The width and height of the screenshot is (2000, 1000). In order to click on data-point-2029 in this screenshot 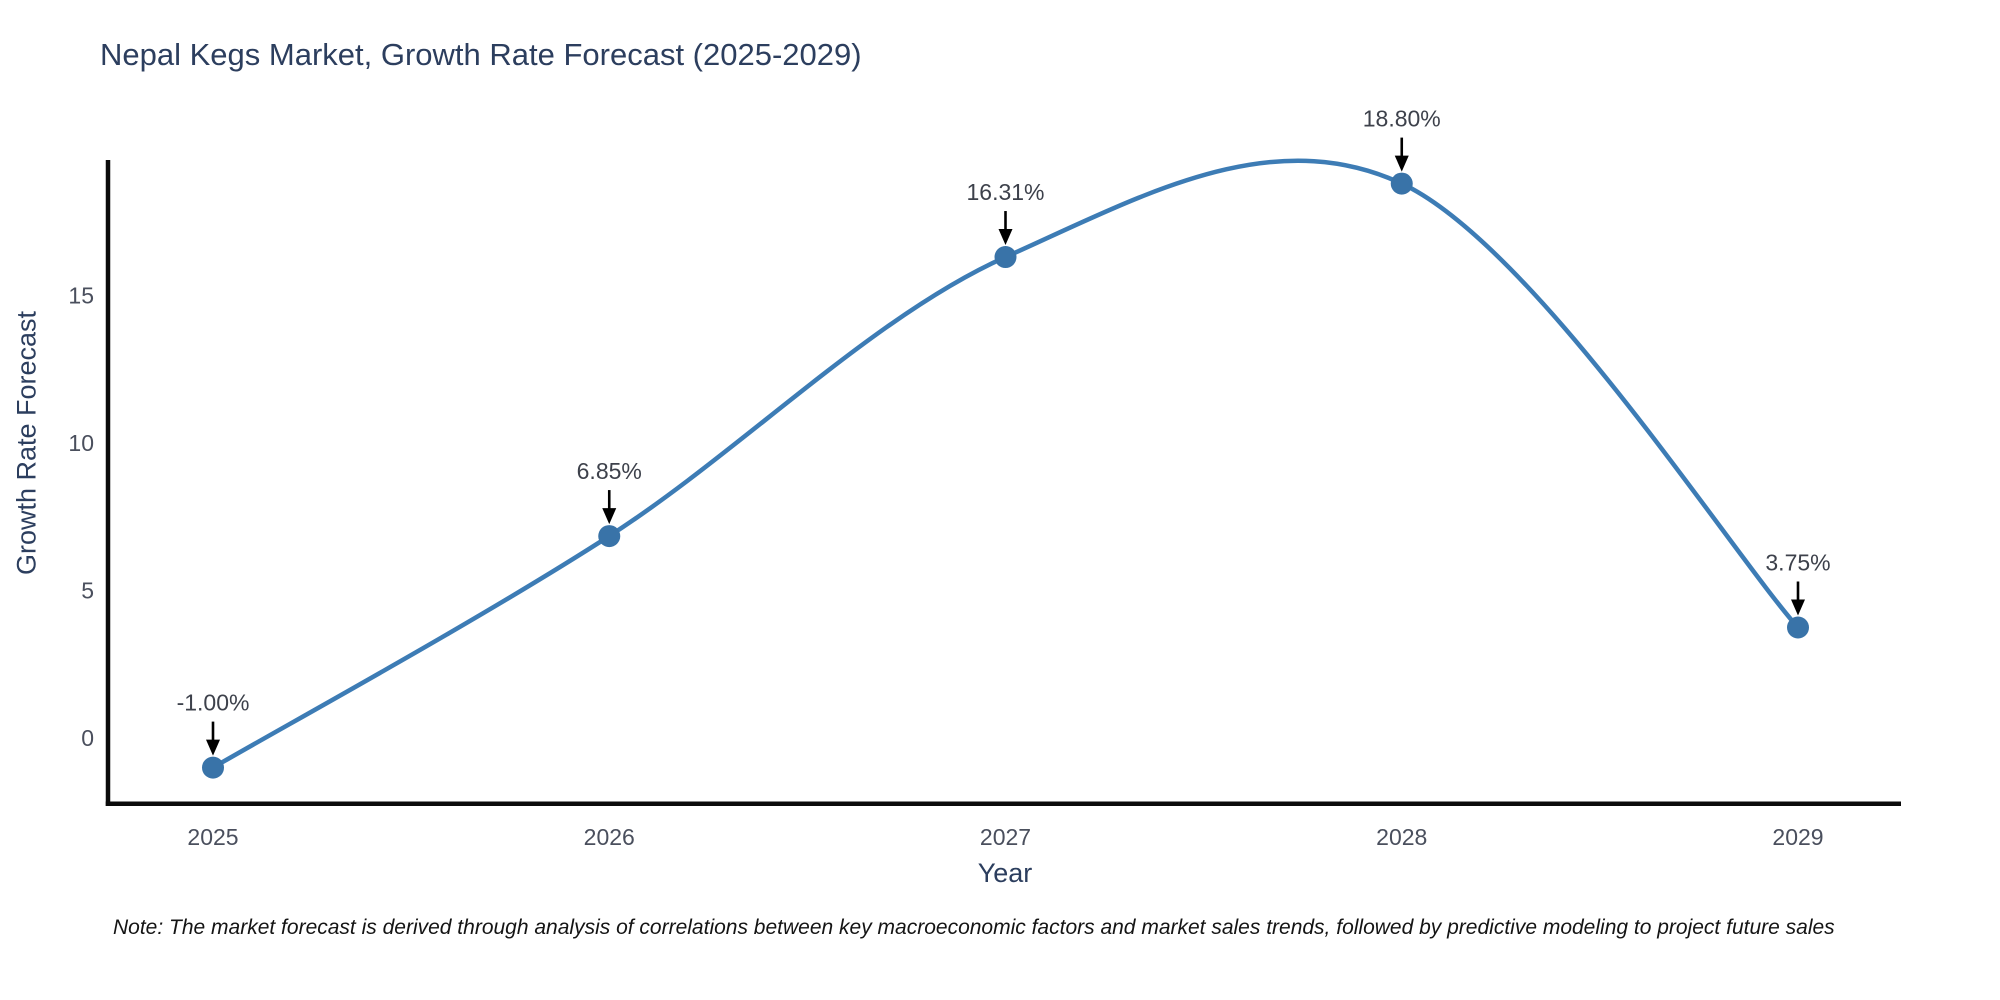, I will do `click(1798, 627)`.